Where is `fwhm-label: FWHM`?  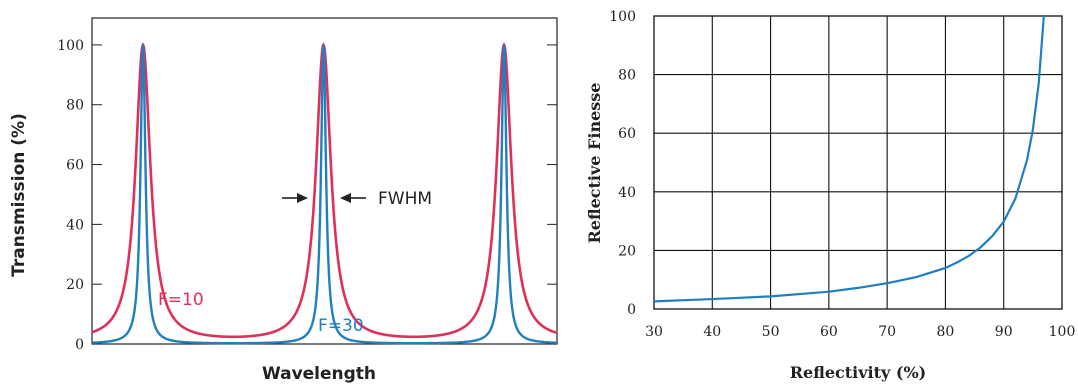
fwhm-label: FWHM is located at coordinates (405, 199).